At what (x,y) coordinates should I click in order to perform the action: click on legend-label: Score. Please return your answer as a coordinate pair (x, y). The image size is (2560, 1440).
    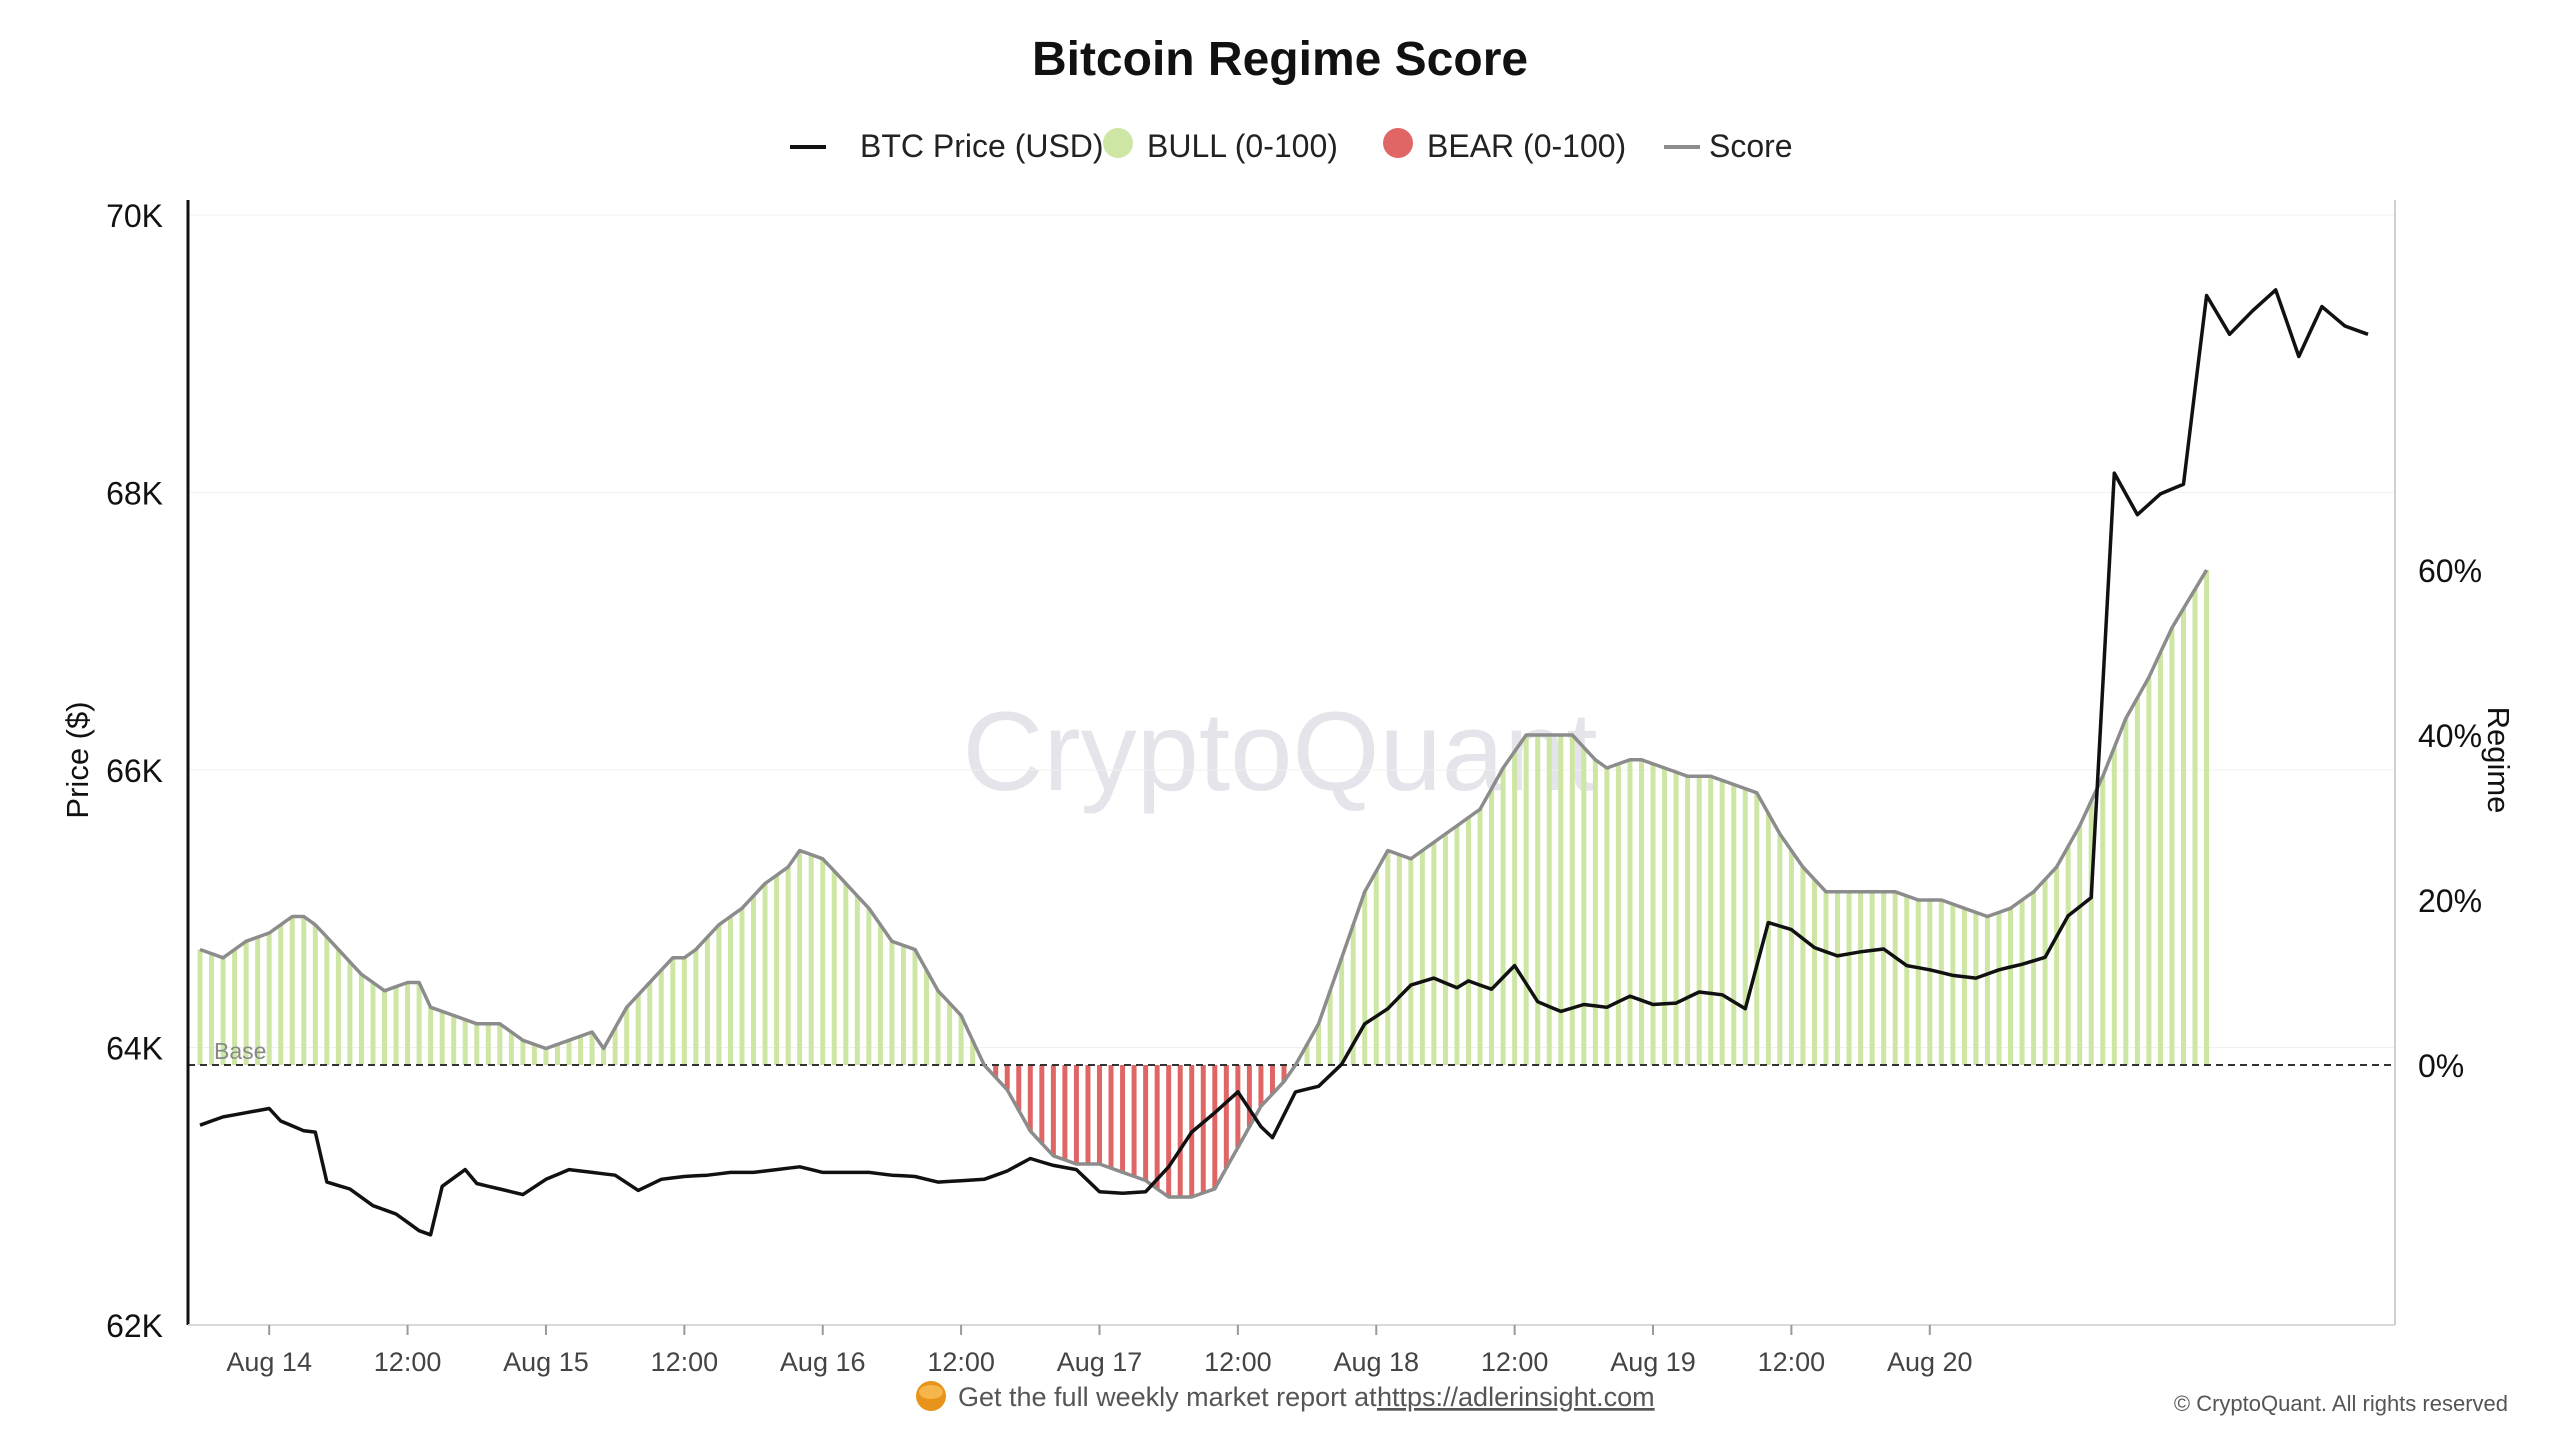
    Looking at the image, I should click on (1751, 146).